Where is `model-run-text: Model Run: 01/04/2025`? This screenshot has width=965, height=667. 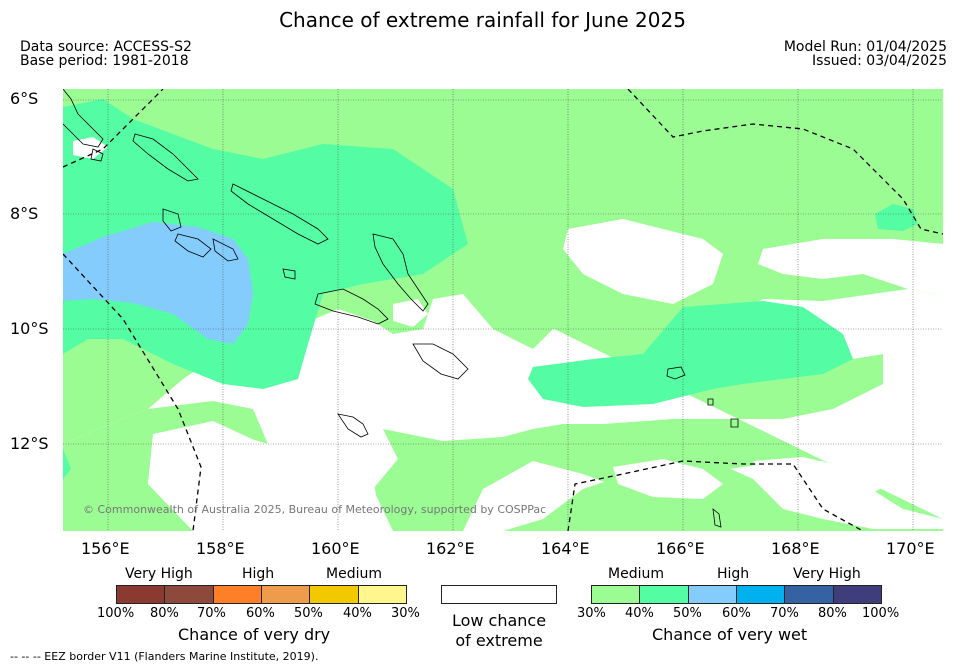 model-run-text: Model Run: 01/04/2025 is located at coordinates (865, 47).